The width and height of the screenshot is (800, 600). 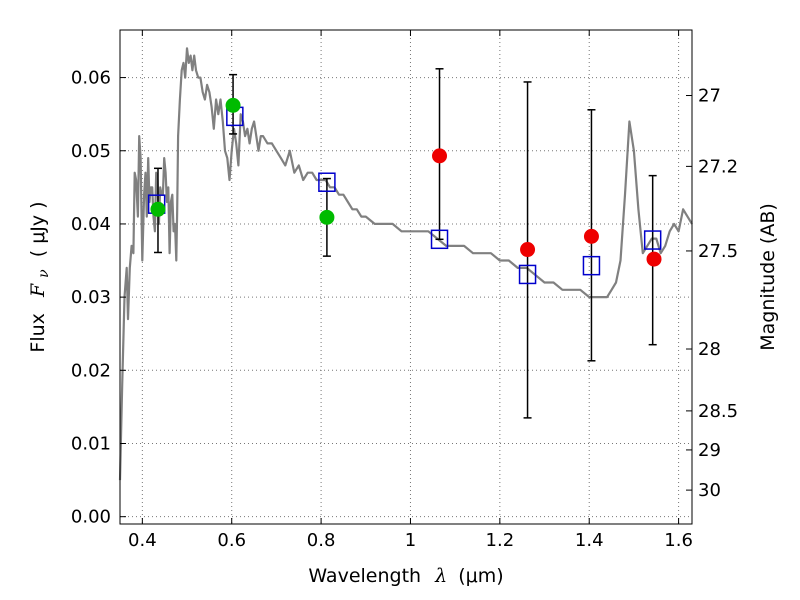 I want to click on y-axis-title-symbol: F, so click(x=38, y=290).